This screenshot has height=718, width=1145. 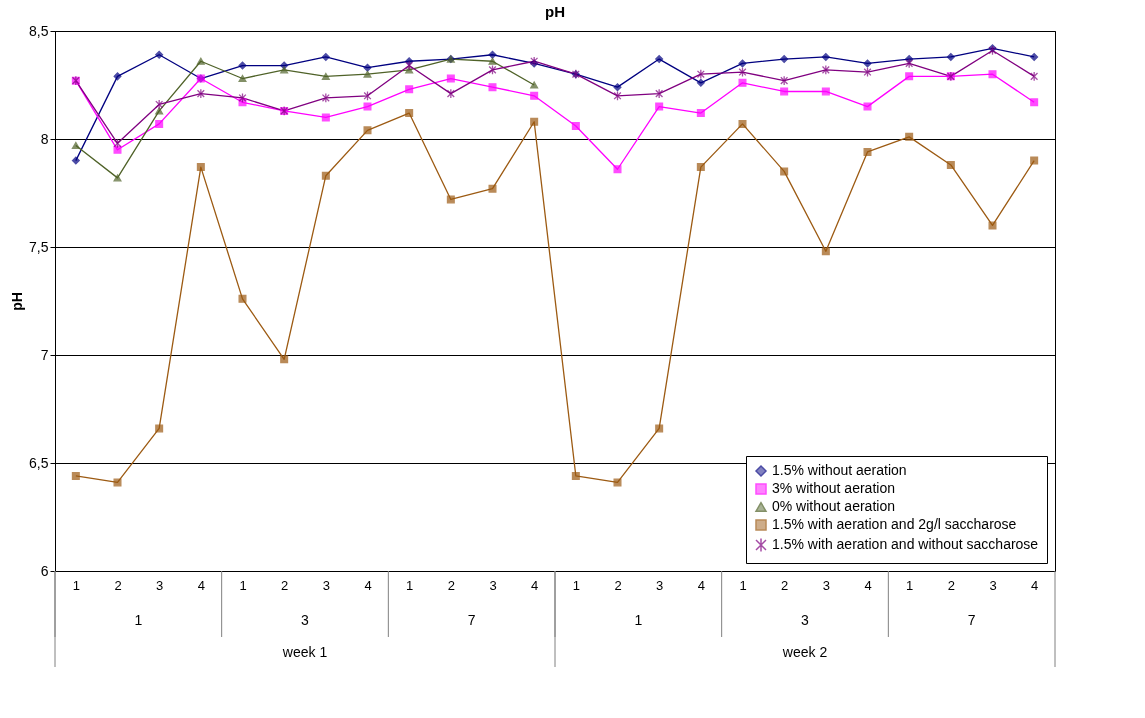 What do you see at coordinates (39, 30) in the screenshot?
I see `y-tick-label: 8,5` at bounding box center [39, 30].